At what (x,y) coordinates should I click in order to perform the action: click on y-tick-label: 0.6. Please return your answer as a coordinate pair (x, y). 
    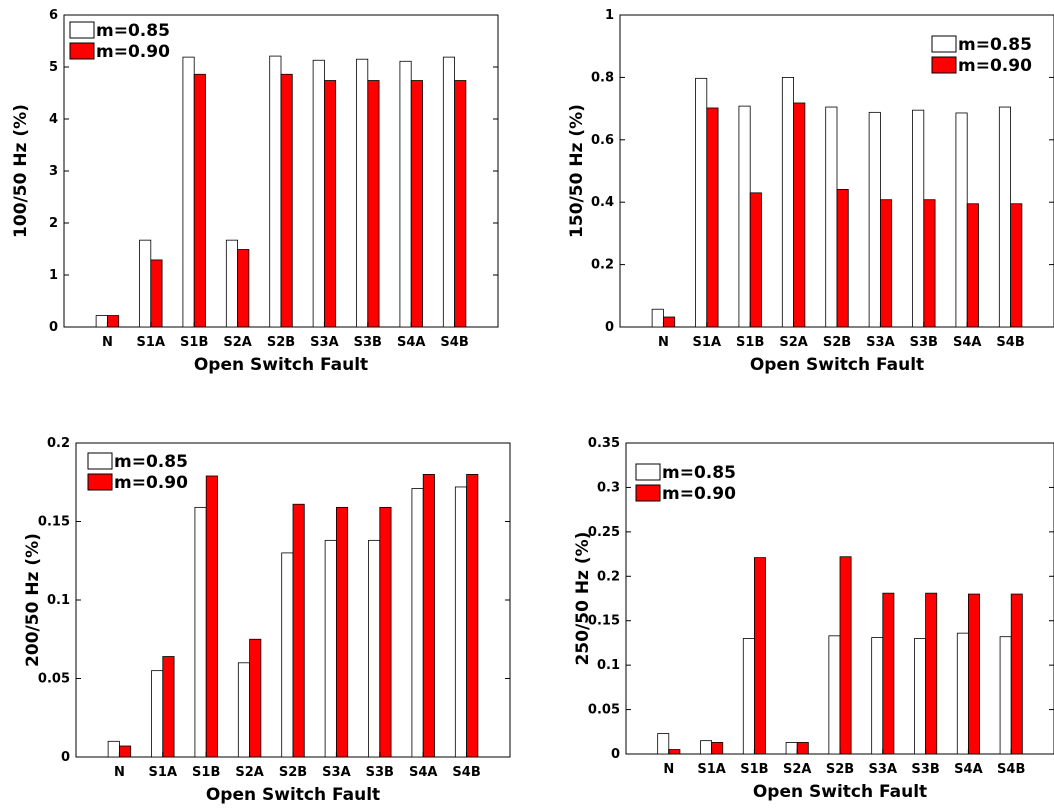
    Looking at the image, I should click on (602, 140).